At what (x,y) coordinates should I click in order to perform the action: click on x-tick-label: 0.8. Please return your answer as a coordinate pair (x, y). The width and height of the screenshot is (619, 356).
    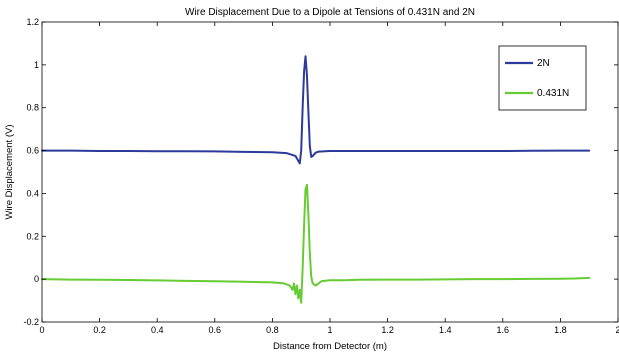
    Looking at the image, I should click on (272, 330).